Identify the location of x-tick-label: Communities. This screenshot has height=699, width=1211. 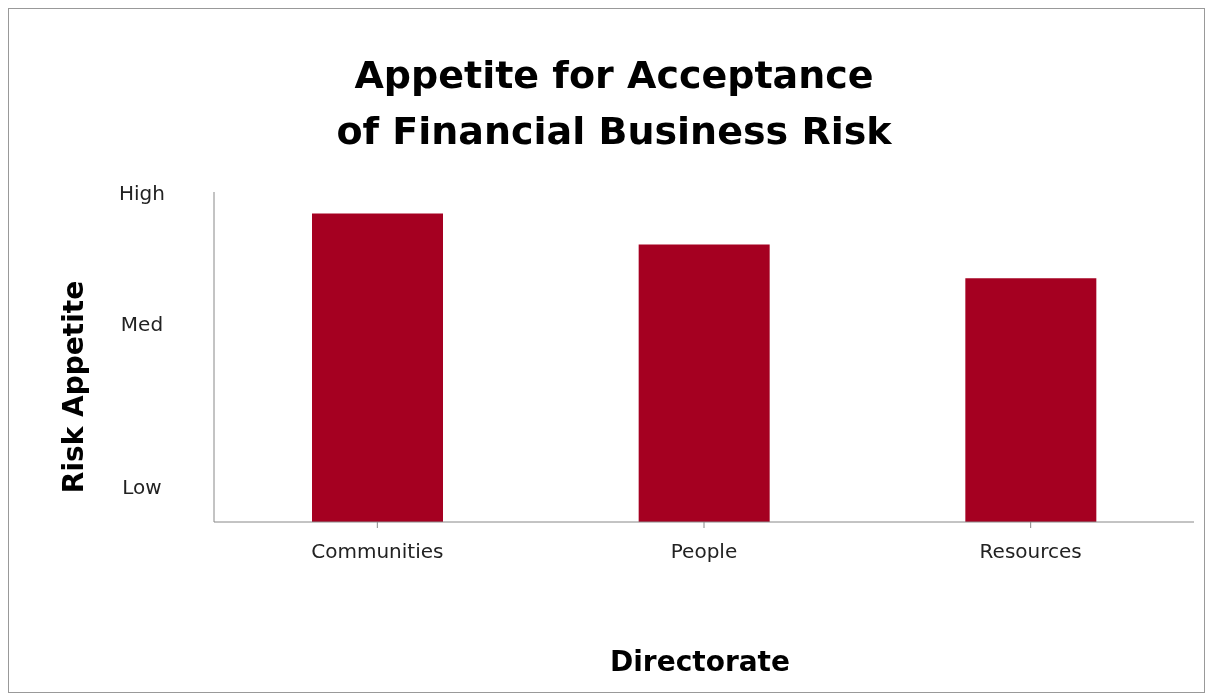
(377, 551).